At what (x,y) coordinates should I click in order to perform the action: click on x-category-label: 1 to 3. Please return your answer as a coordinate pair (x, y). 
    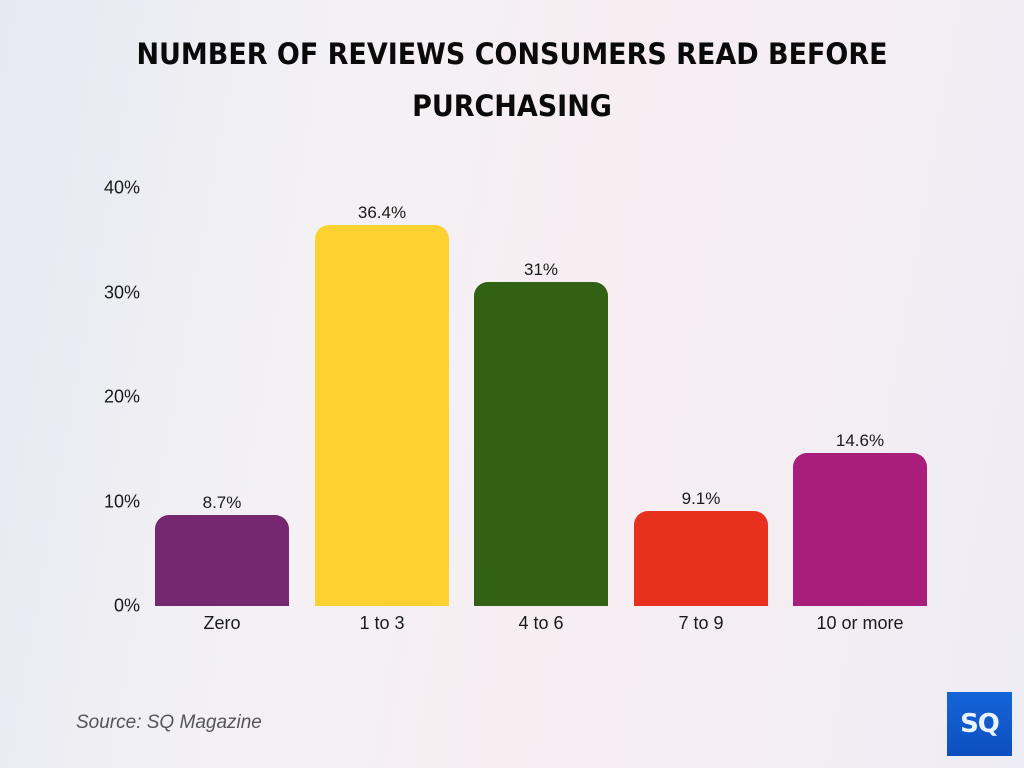
    Looking at the image, I should click on (382, 623).